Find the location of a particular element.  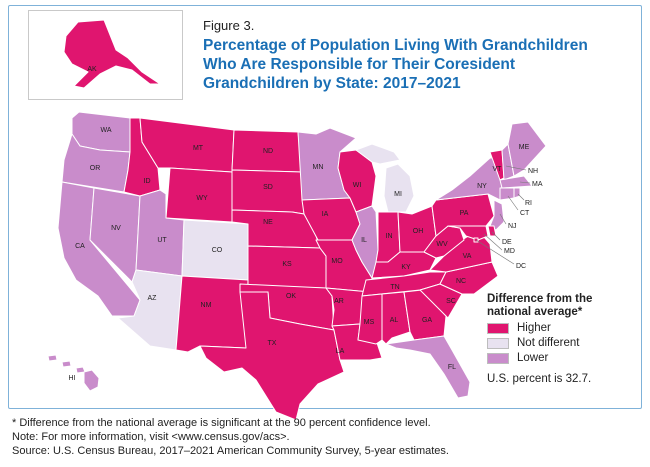

label-TN: TN is located at coordinates (394, 287).